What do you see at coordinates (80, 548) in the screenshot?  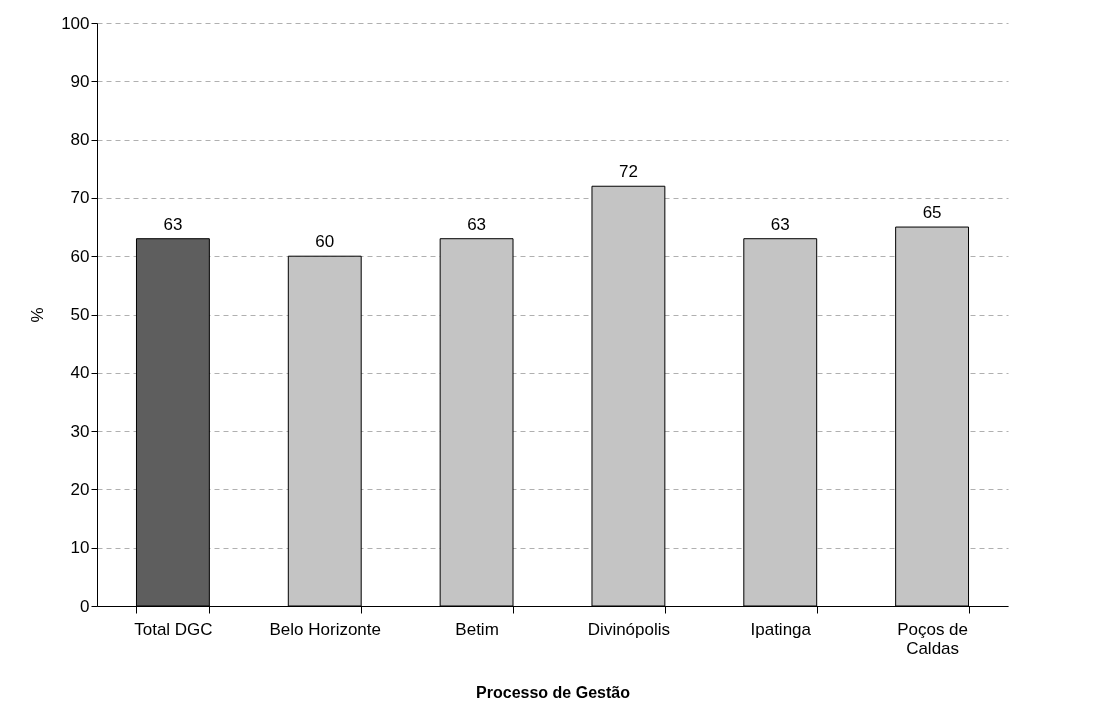 I see `y-tick-label: 10` at bounding box center [80, 548].